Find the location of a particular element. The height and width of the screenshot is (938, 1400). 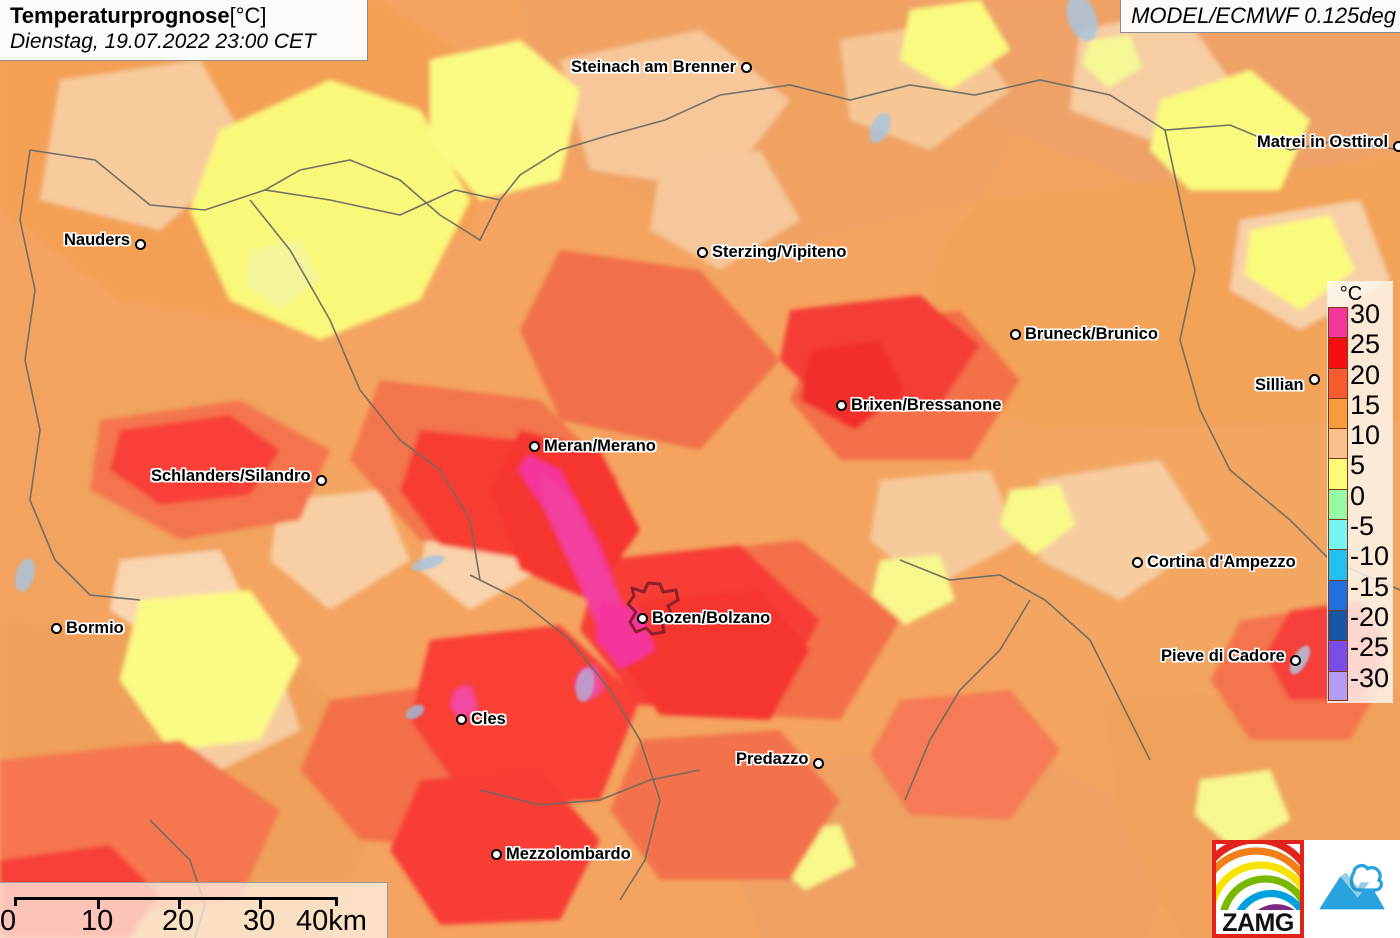

city-label: Bruneck/Brunico is located at coordinates (1084, 334).